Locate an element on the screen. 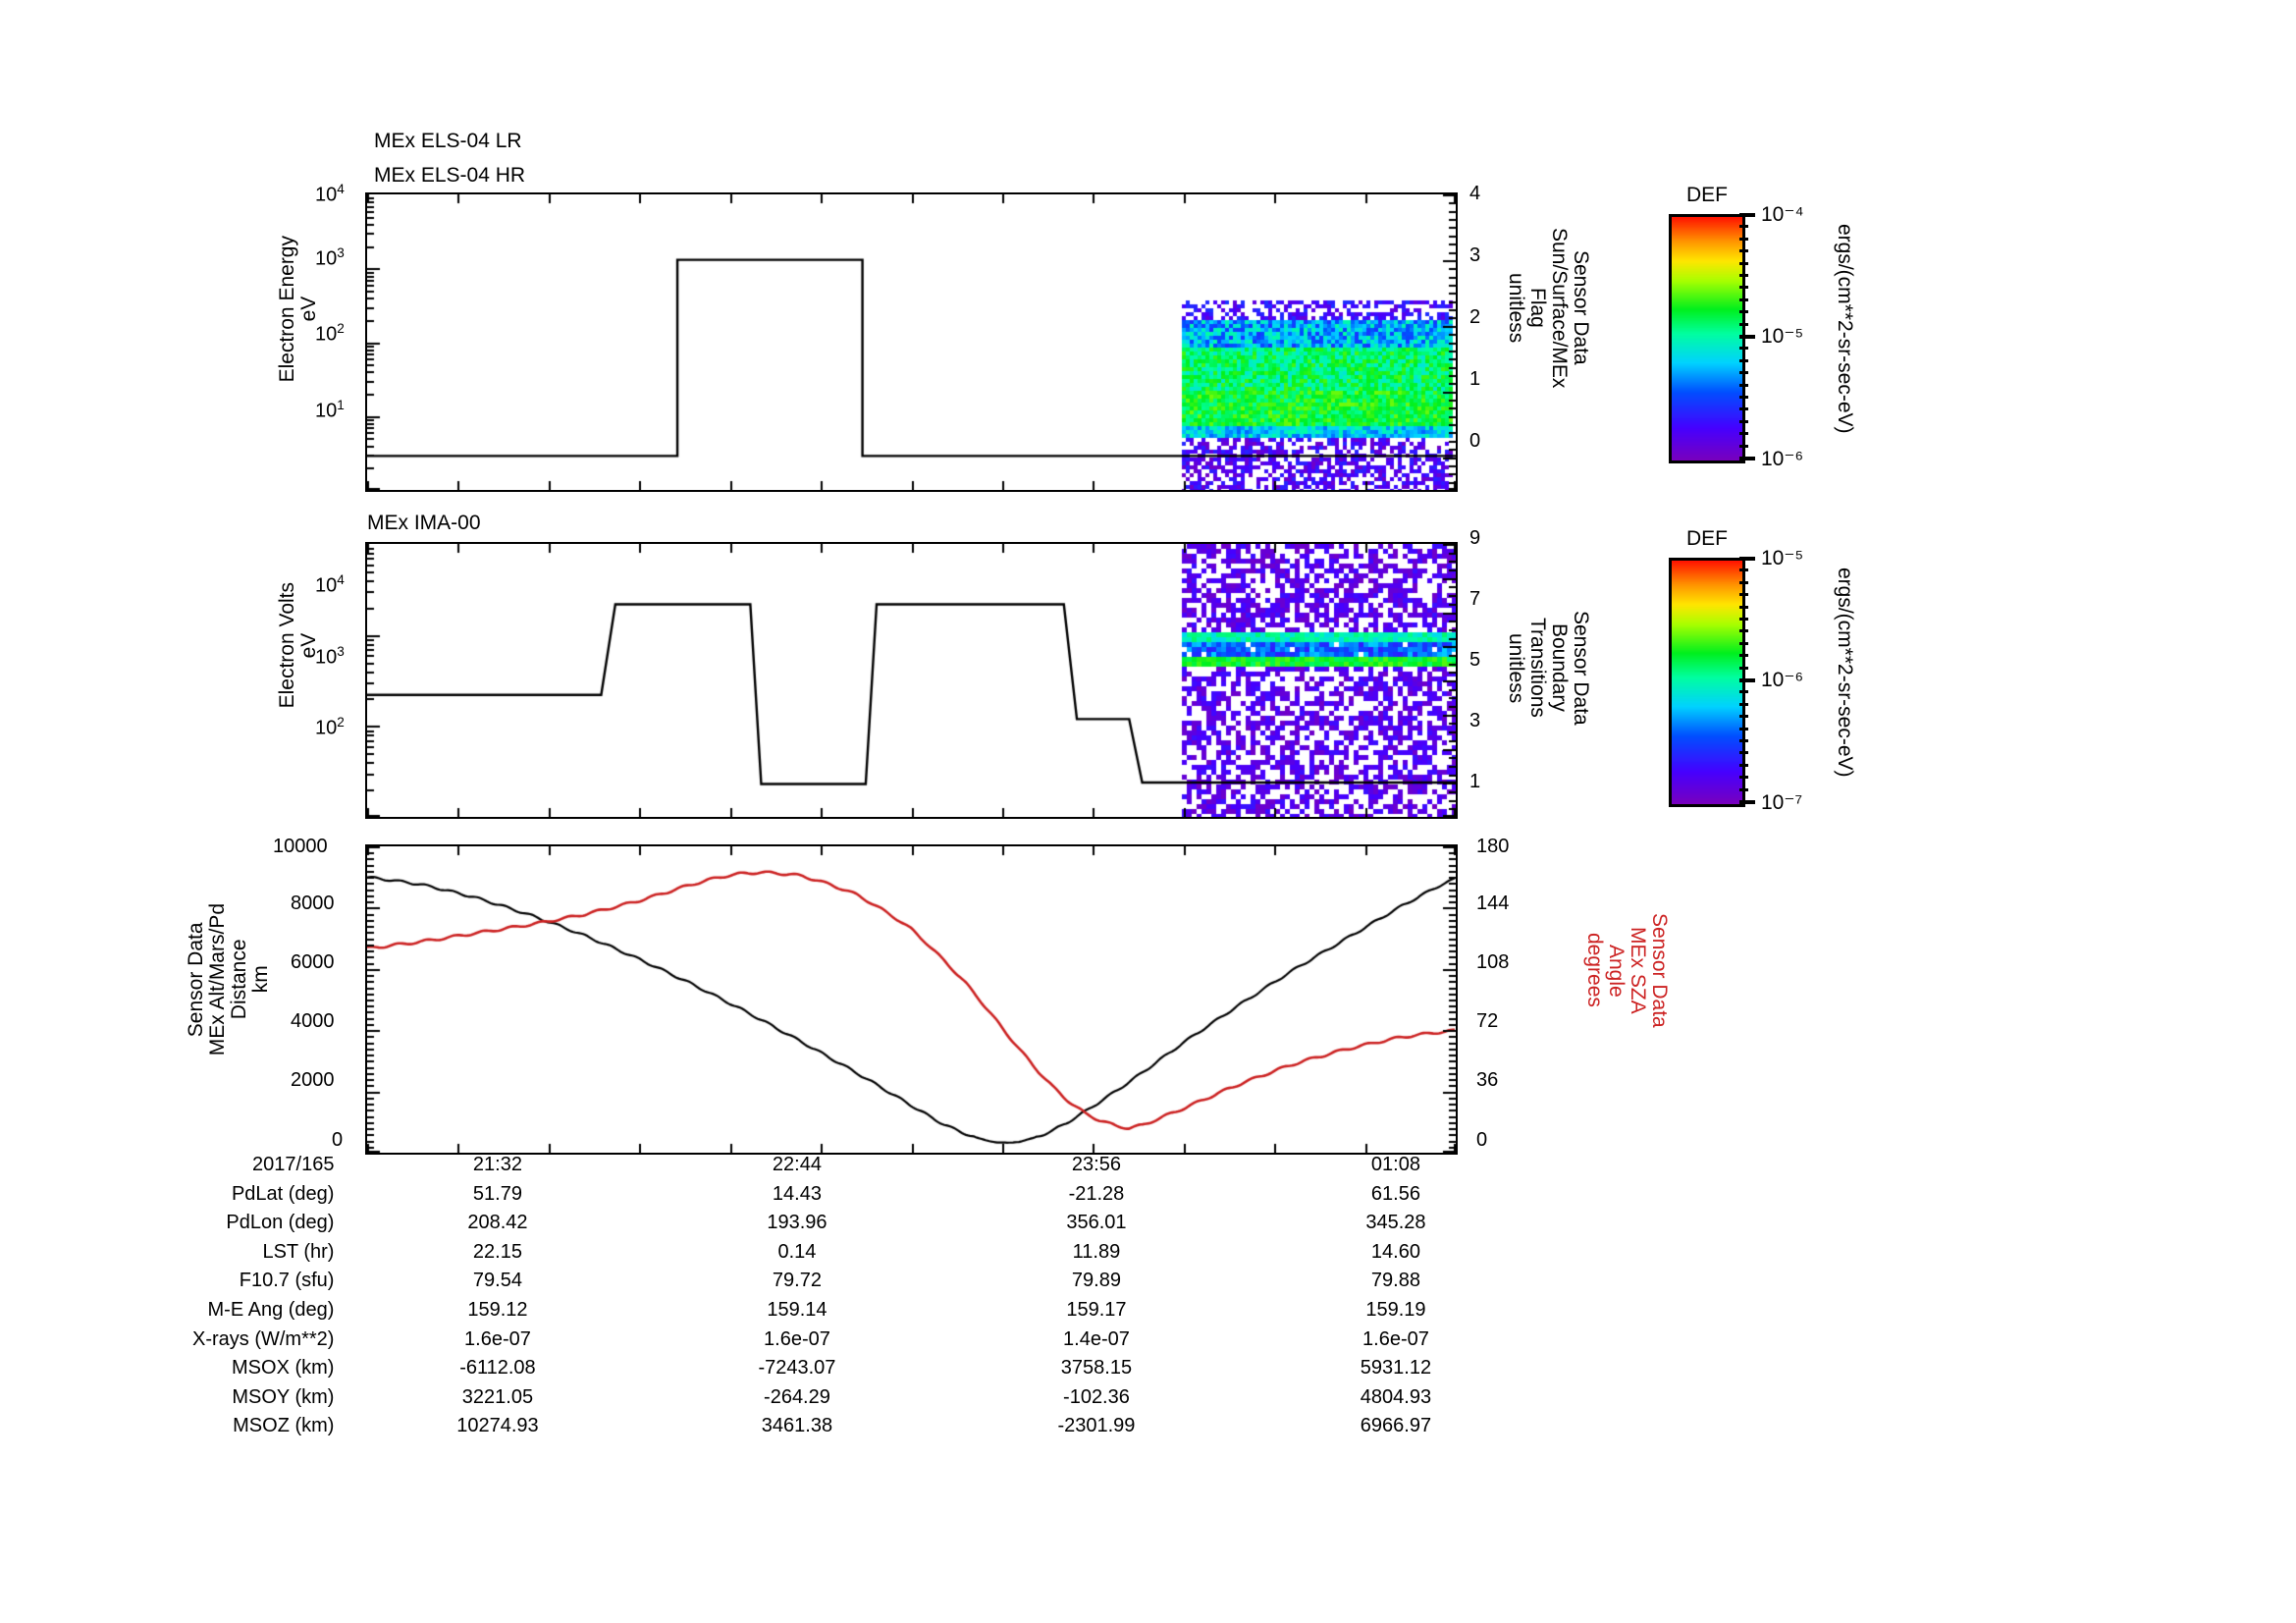 The image size is (2296, 1623). panel3-ylabel-left-line1: Sensor Data is located at coordinates (196, 979).